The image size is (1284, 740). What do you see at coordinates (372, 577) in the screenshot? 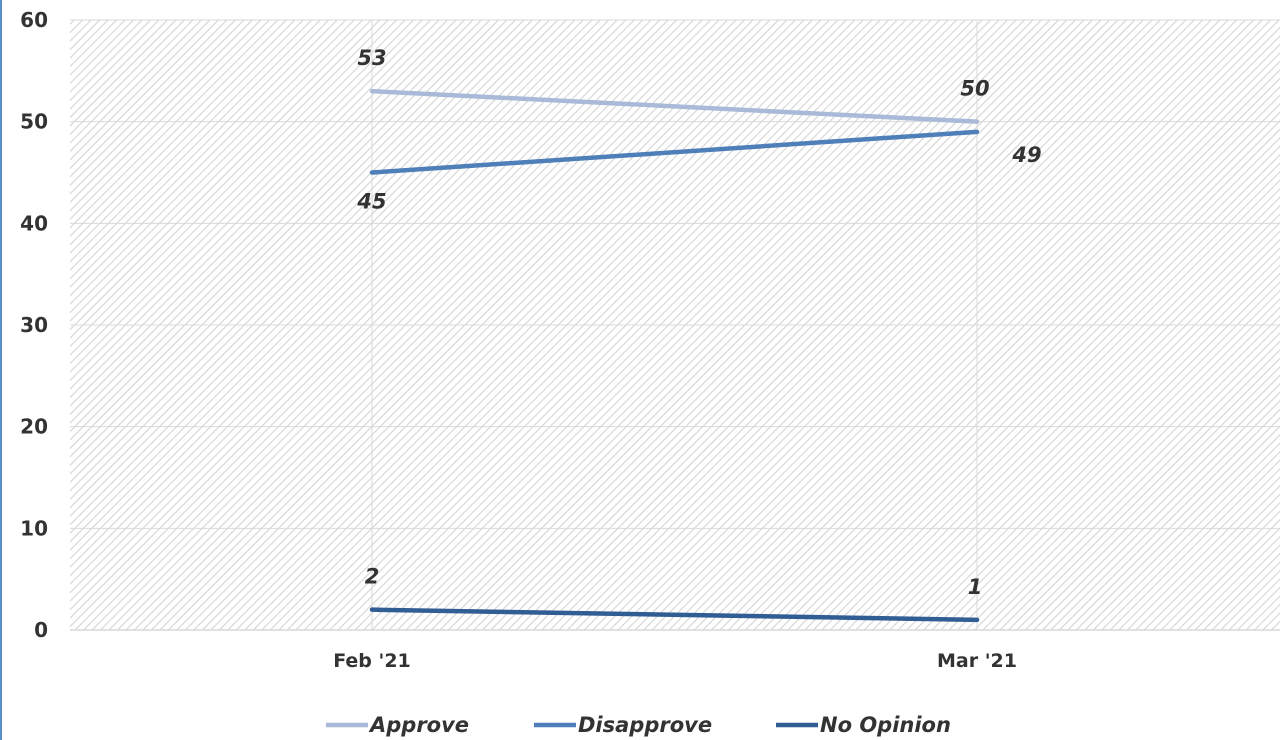
I see `data-label: 2` at bounding box center [372, 577].